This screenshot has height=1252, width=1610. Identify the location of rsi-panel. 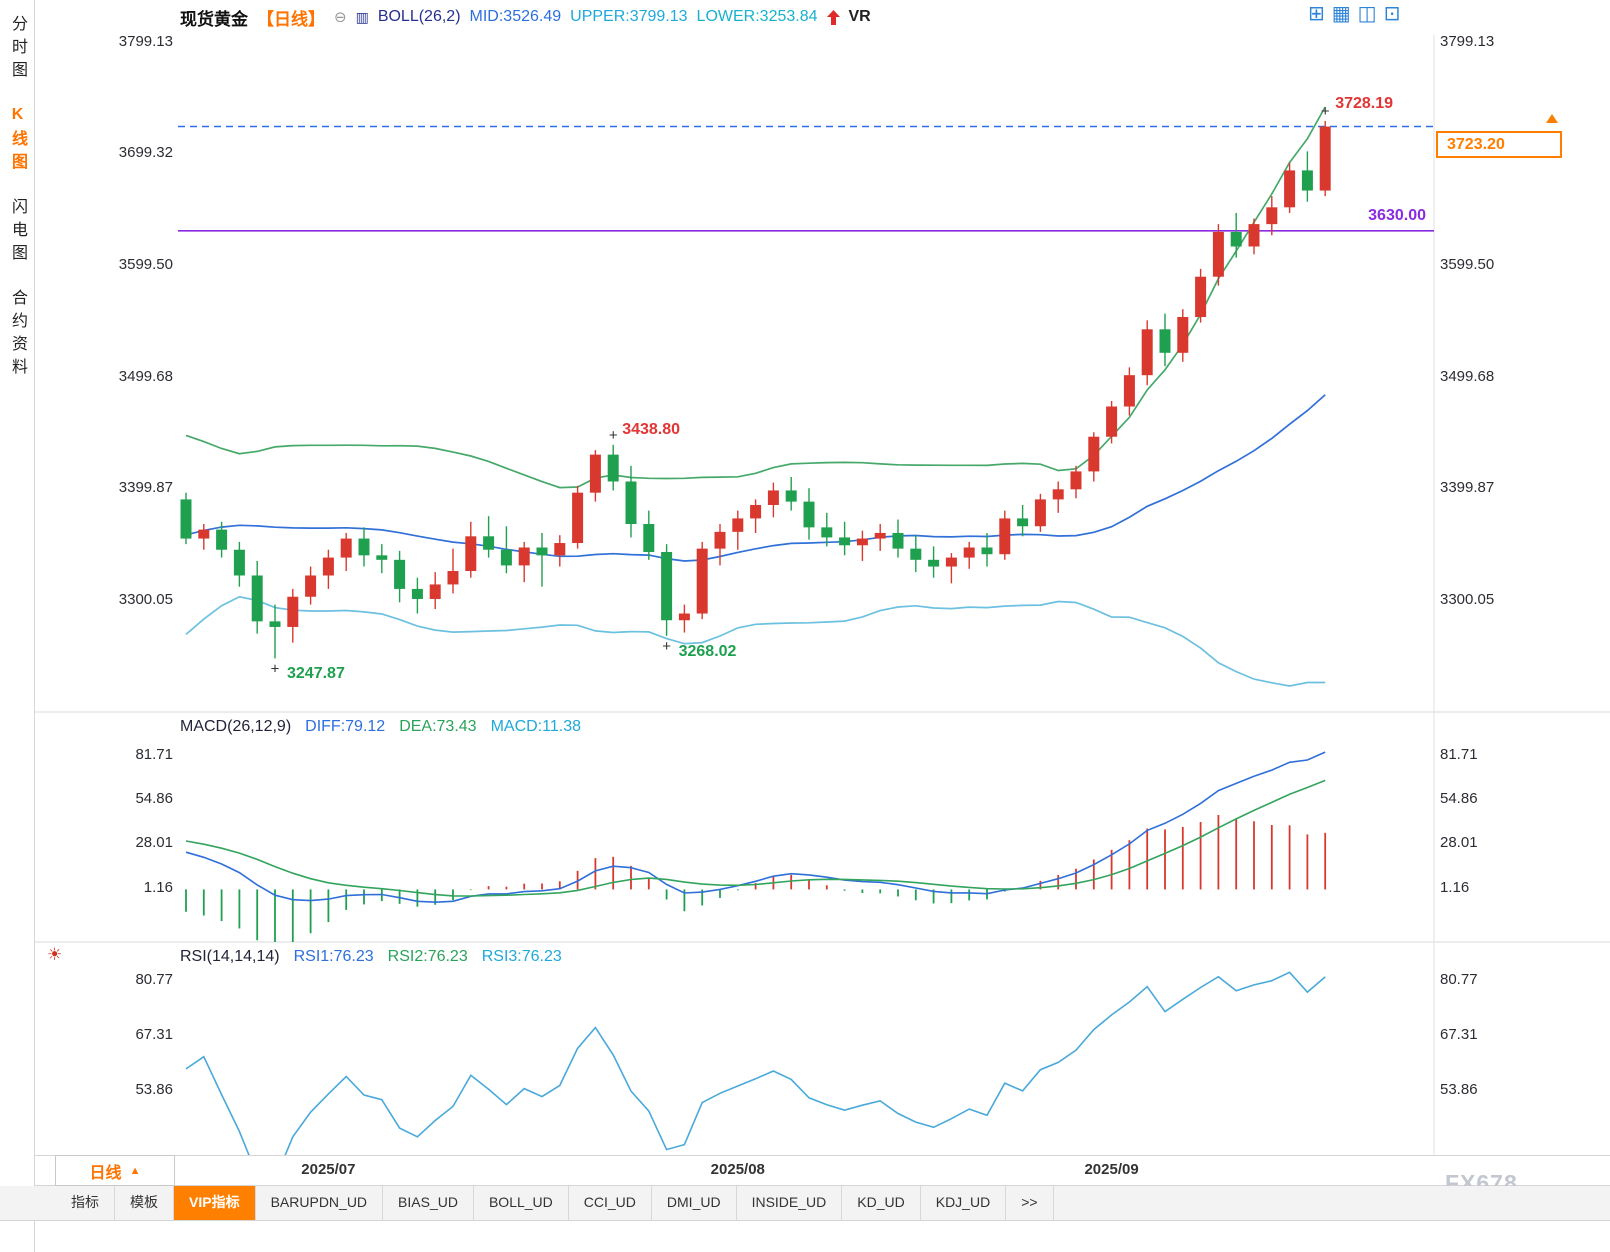
(755, 1063).